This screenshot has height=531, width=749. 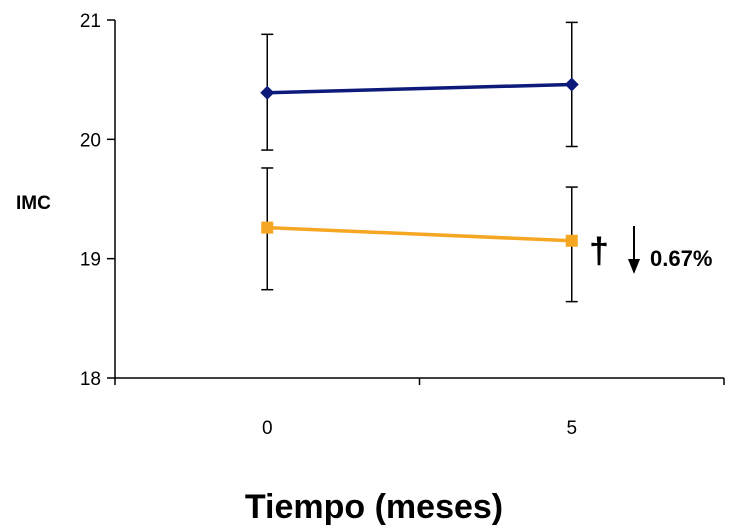 I want to click on y-tick-label: 20, so click(x=90, y=140).